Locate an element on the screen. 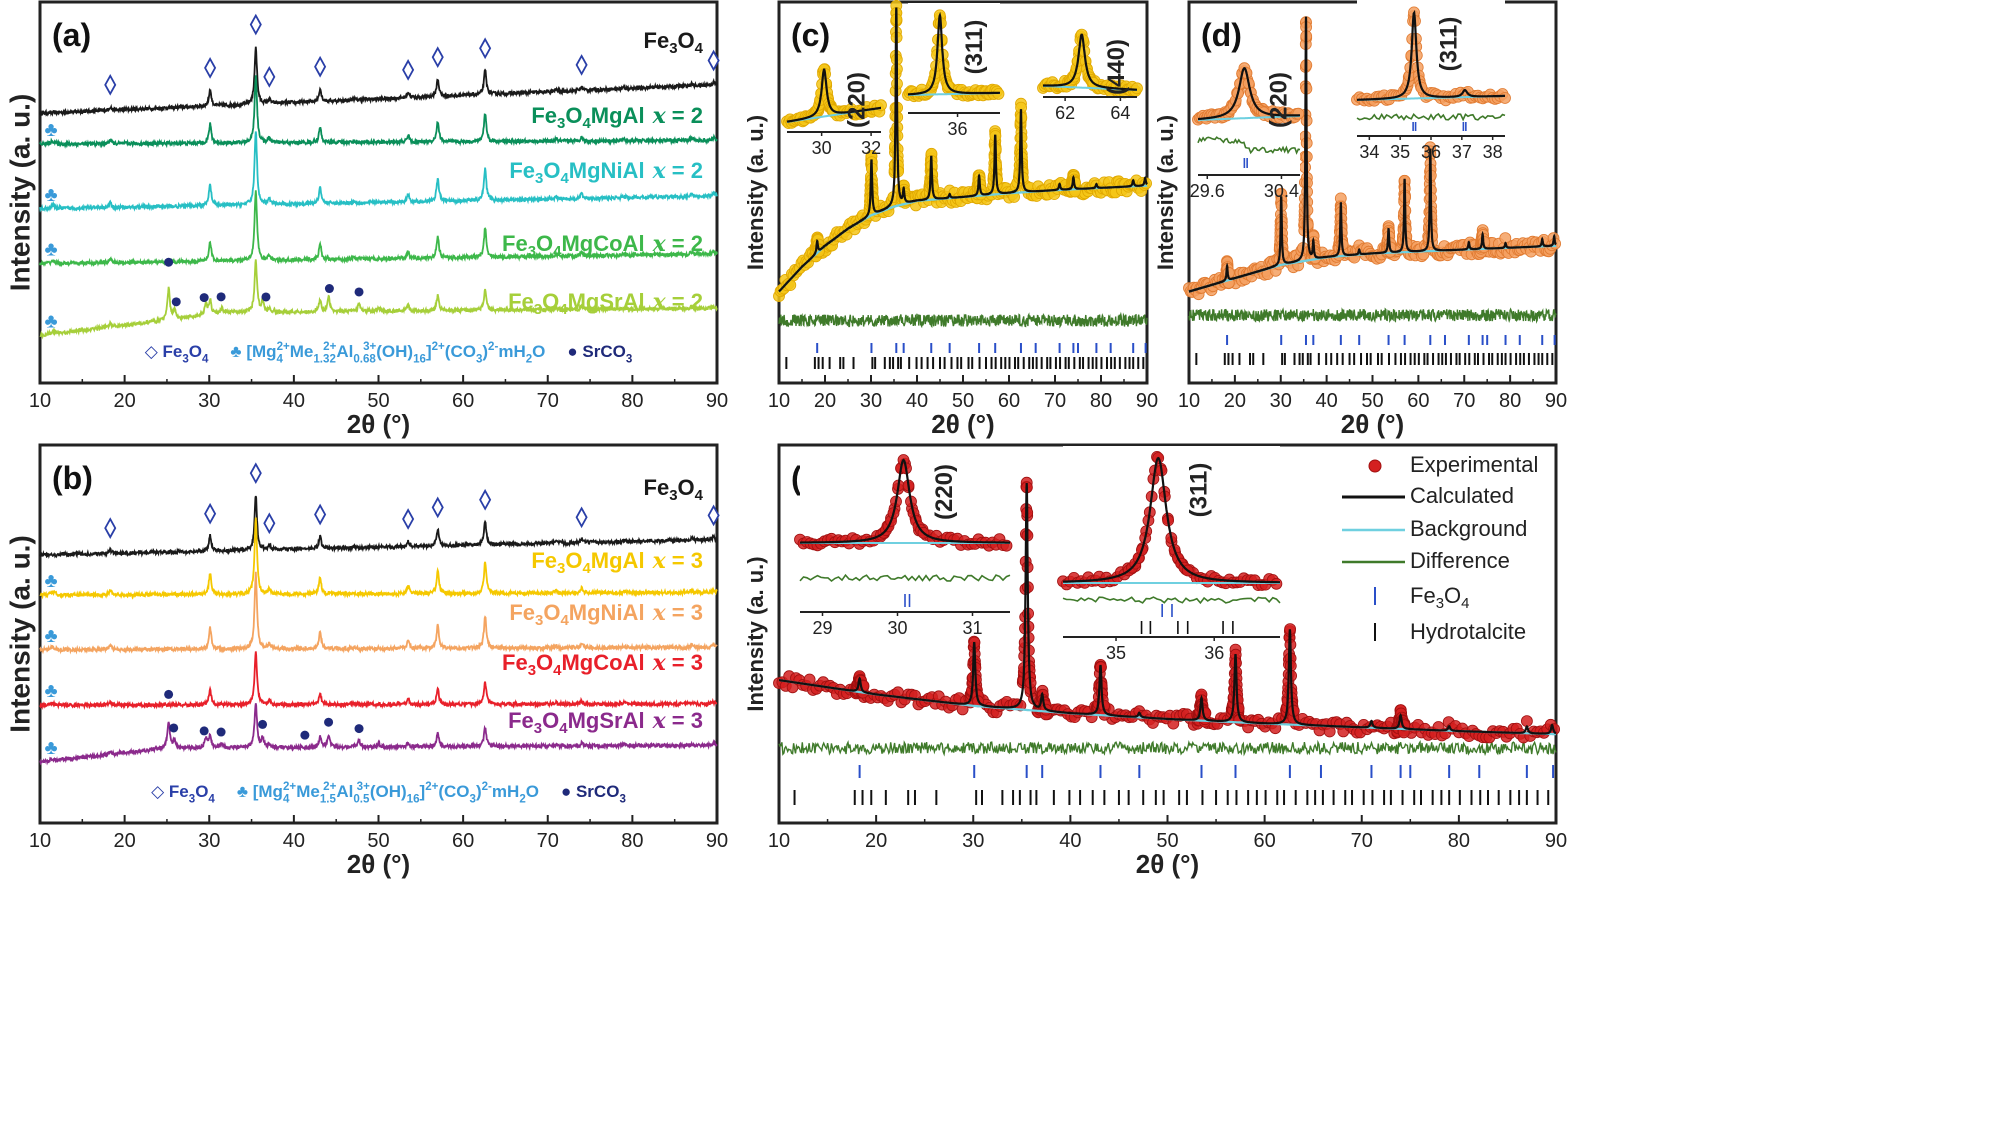 The image size is (2000, 1134). text-part: MgAl is located at coordinates (618, 560).